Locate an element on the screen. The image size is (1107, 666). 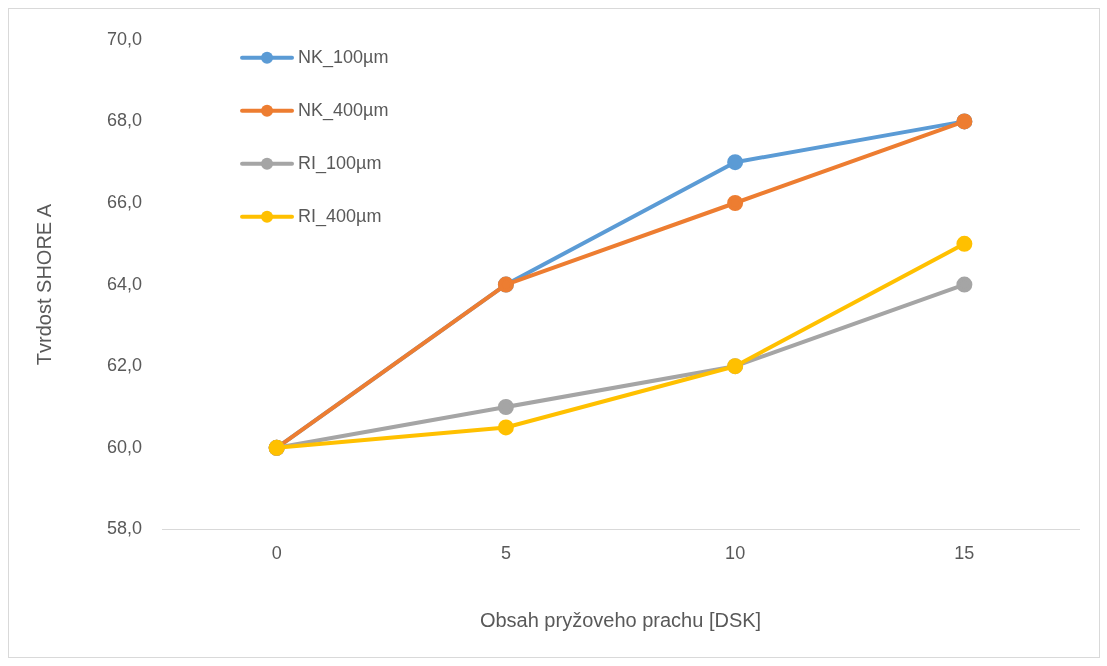
x-tick-label: 5 is located at coordinates (505, 553).